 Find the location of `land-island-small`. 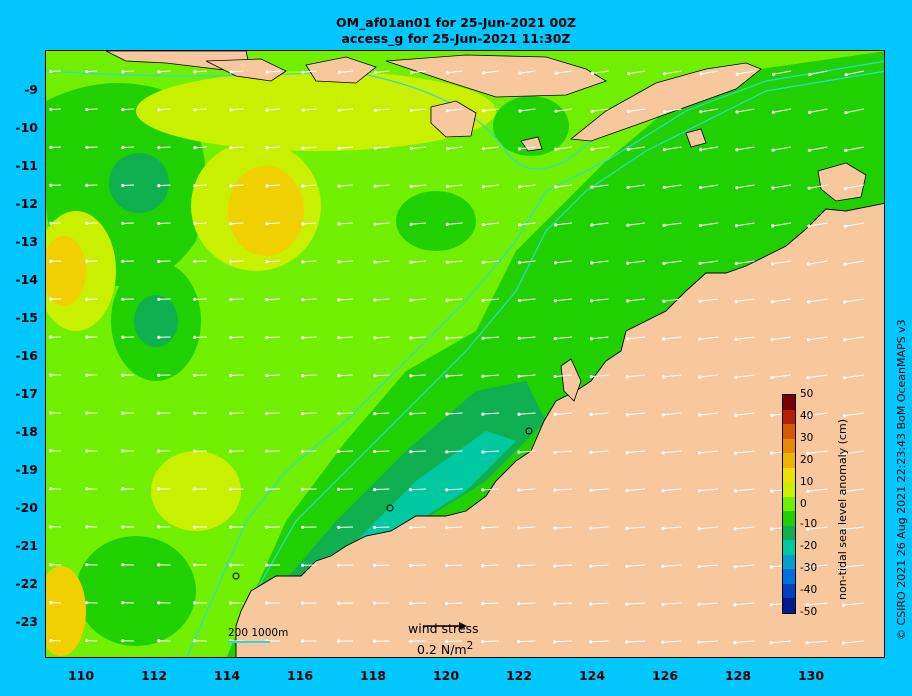

land-island-small is located at coordinates (531, 144).